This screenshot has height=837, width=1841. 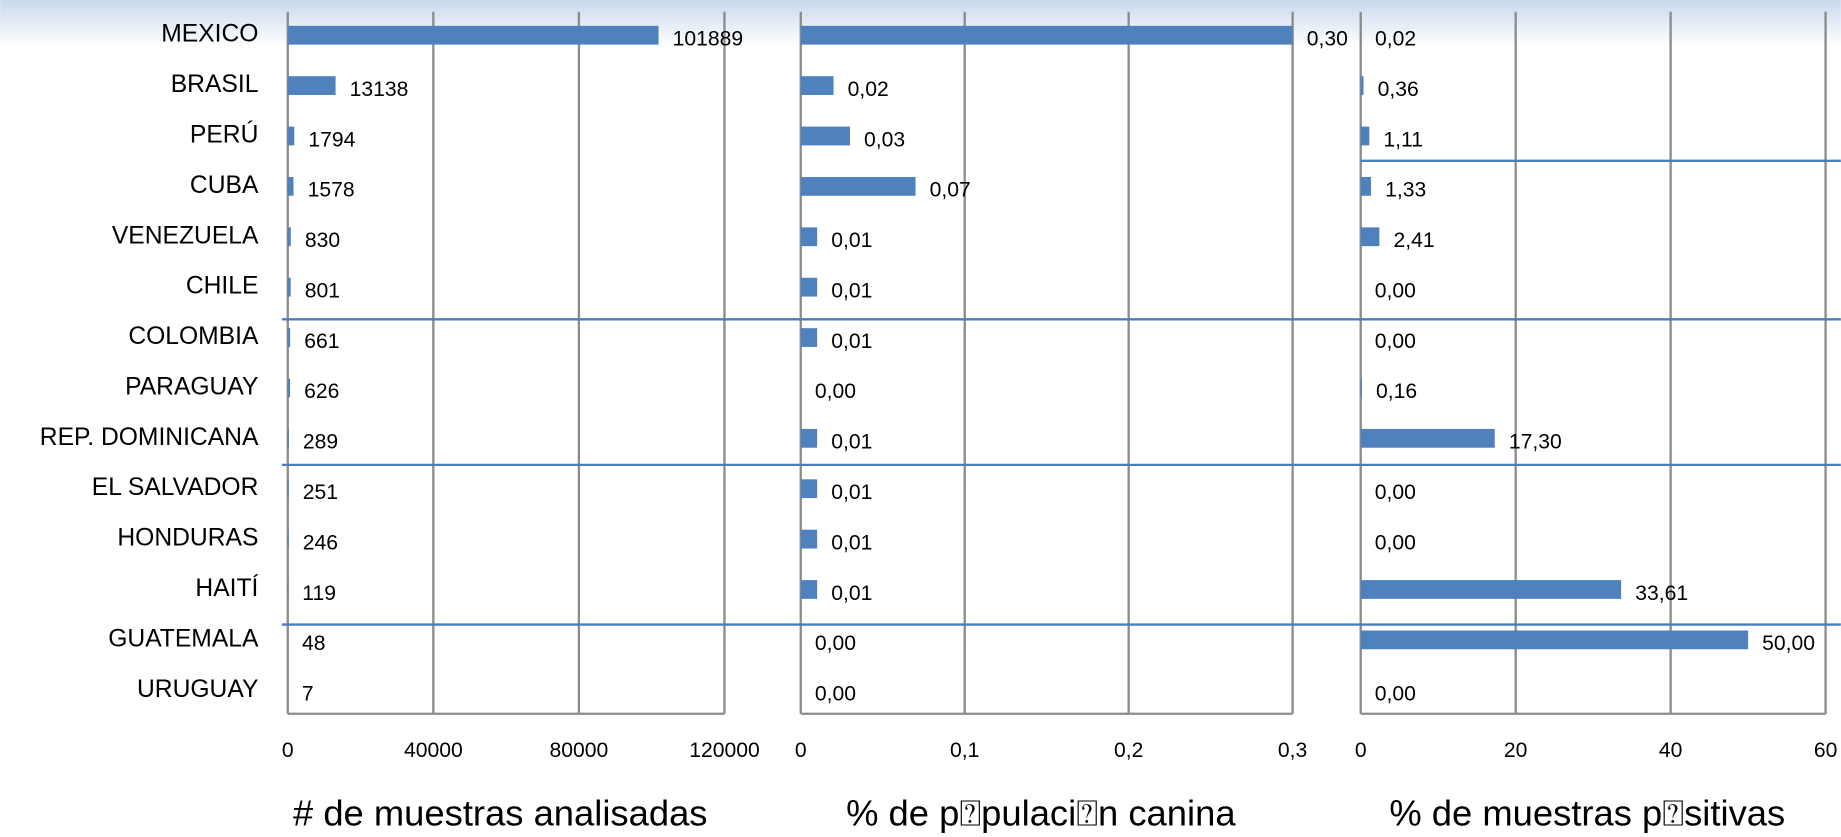 I want to click on value-label: 0,36, so click(x=1398, y=89).